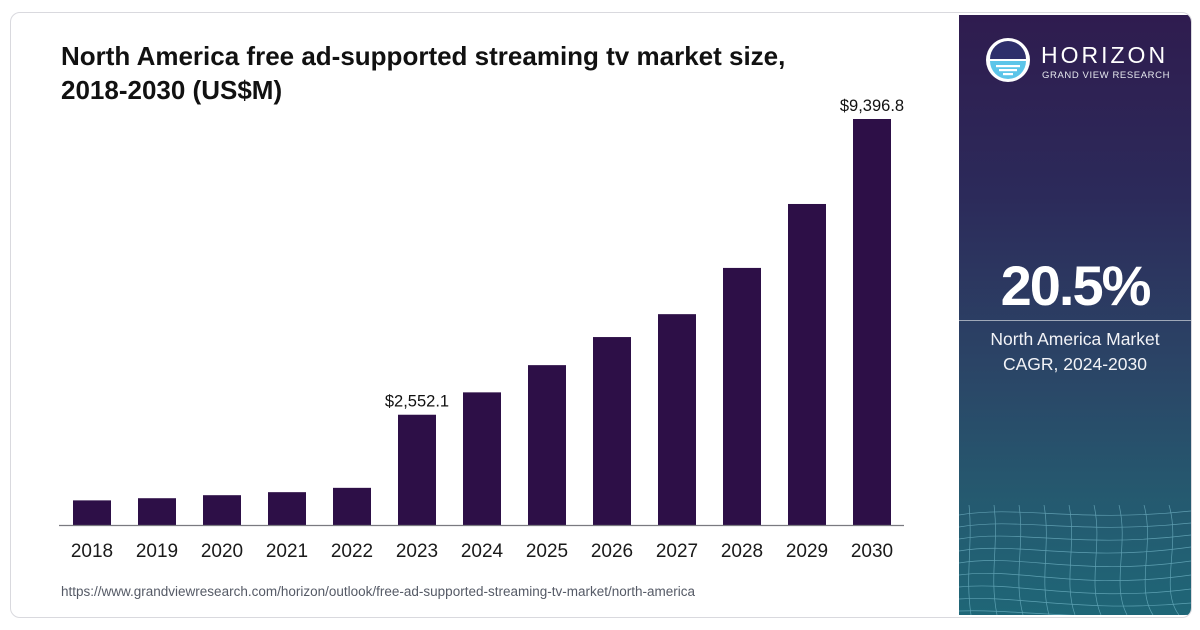 This screenshot has width=1200, height=630. What do you see at coordinates (1075, 560) in the screenshot?
I see `wave-decoration` at bounding box center [1075, 560].